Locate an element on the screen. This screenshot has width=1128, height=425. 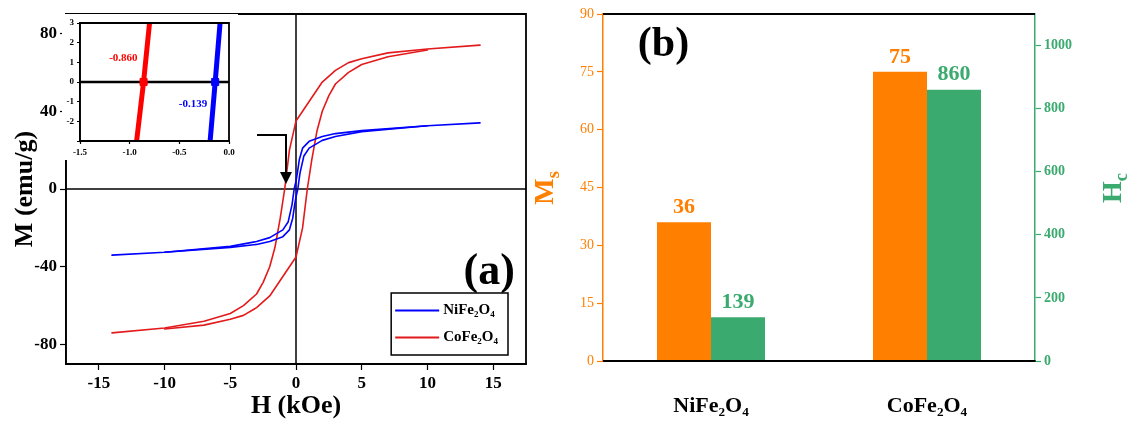
x-tick-label: -5 is located at coordinates (230, 382).